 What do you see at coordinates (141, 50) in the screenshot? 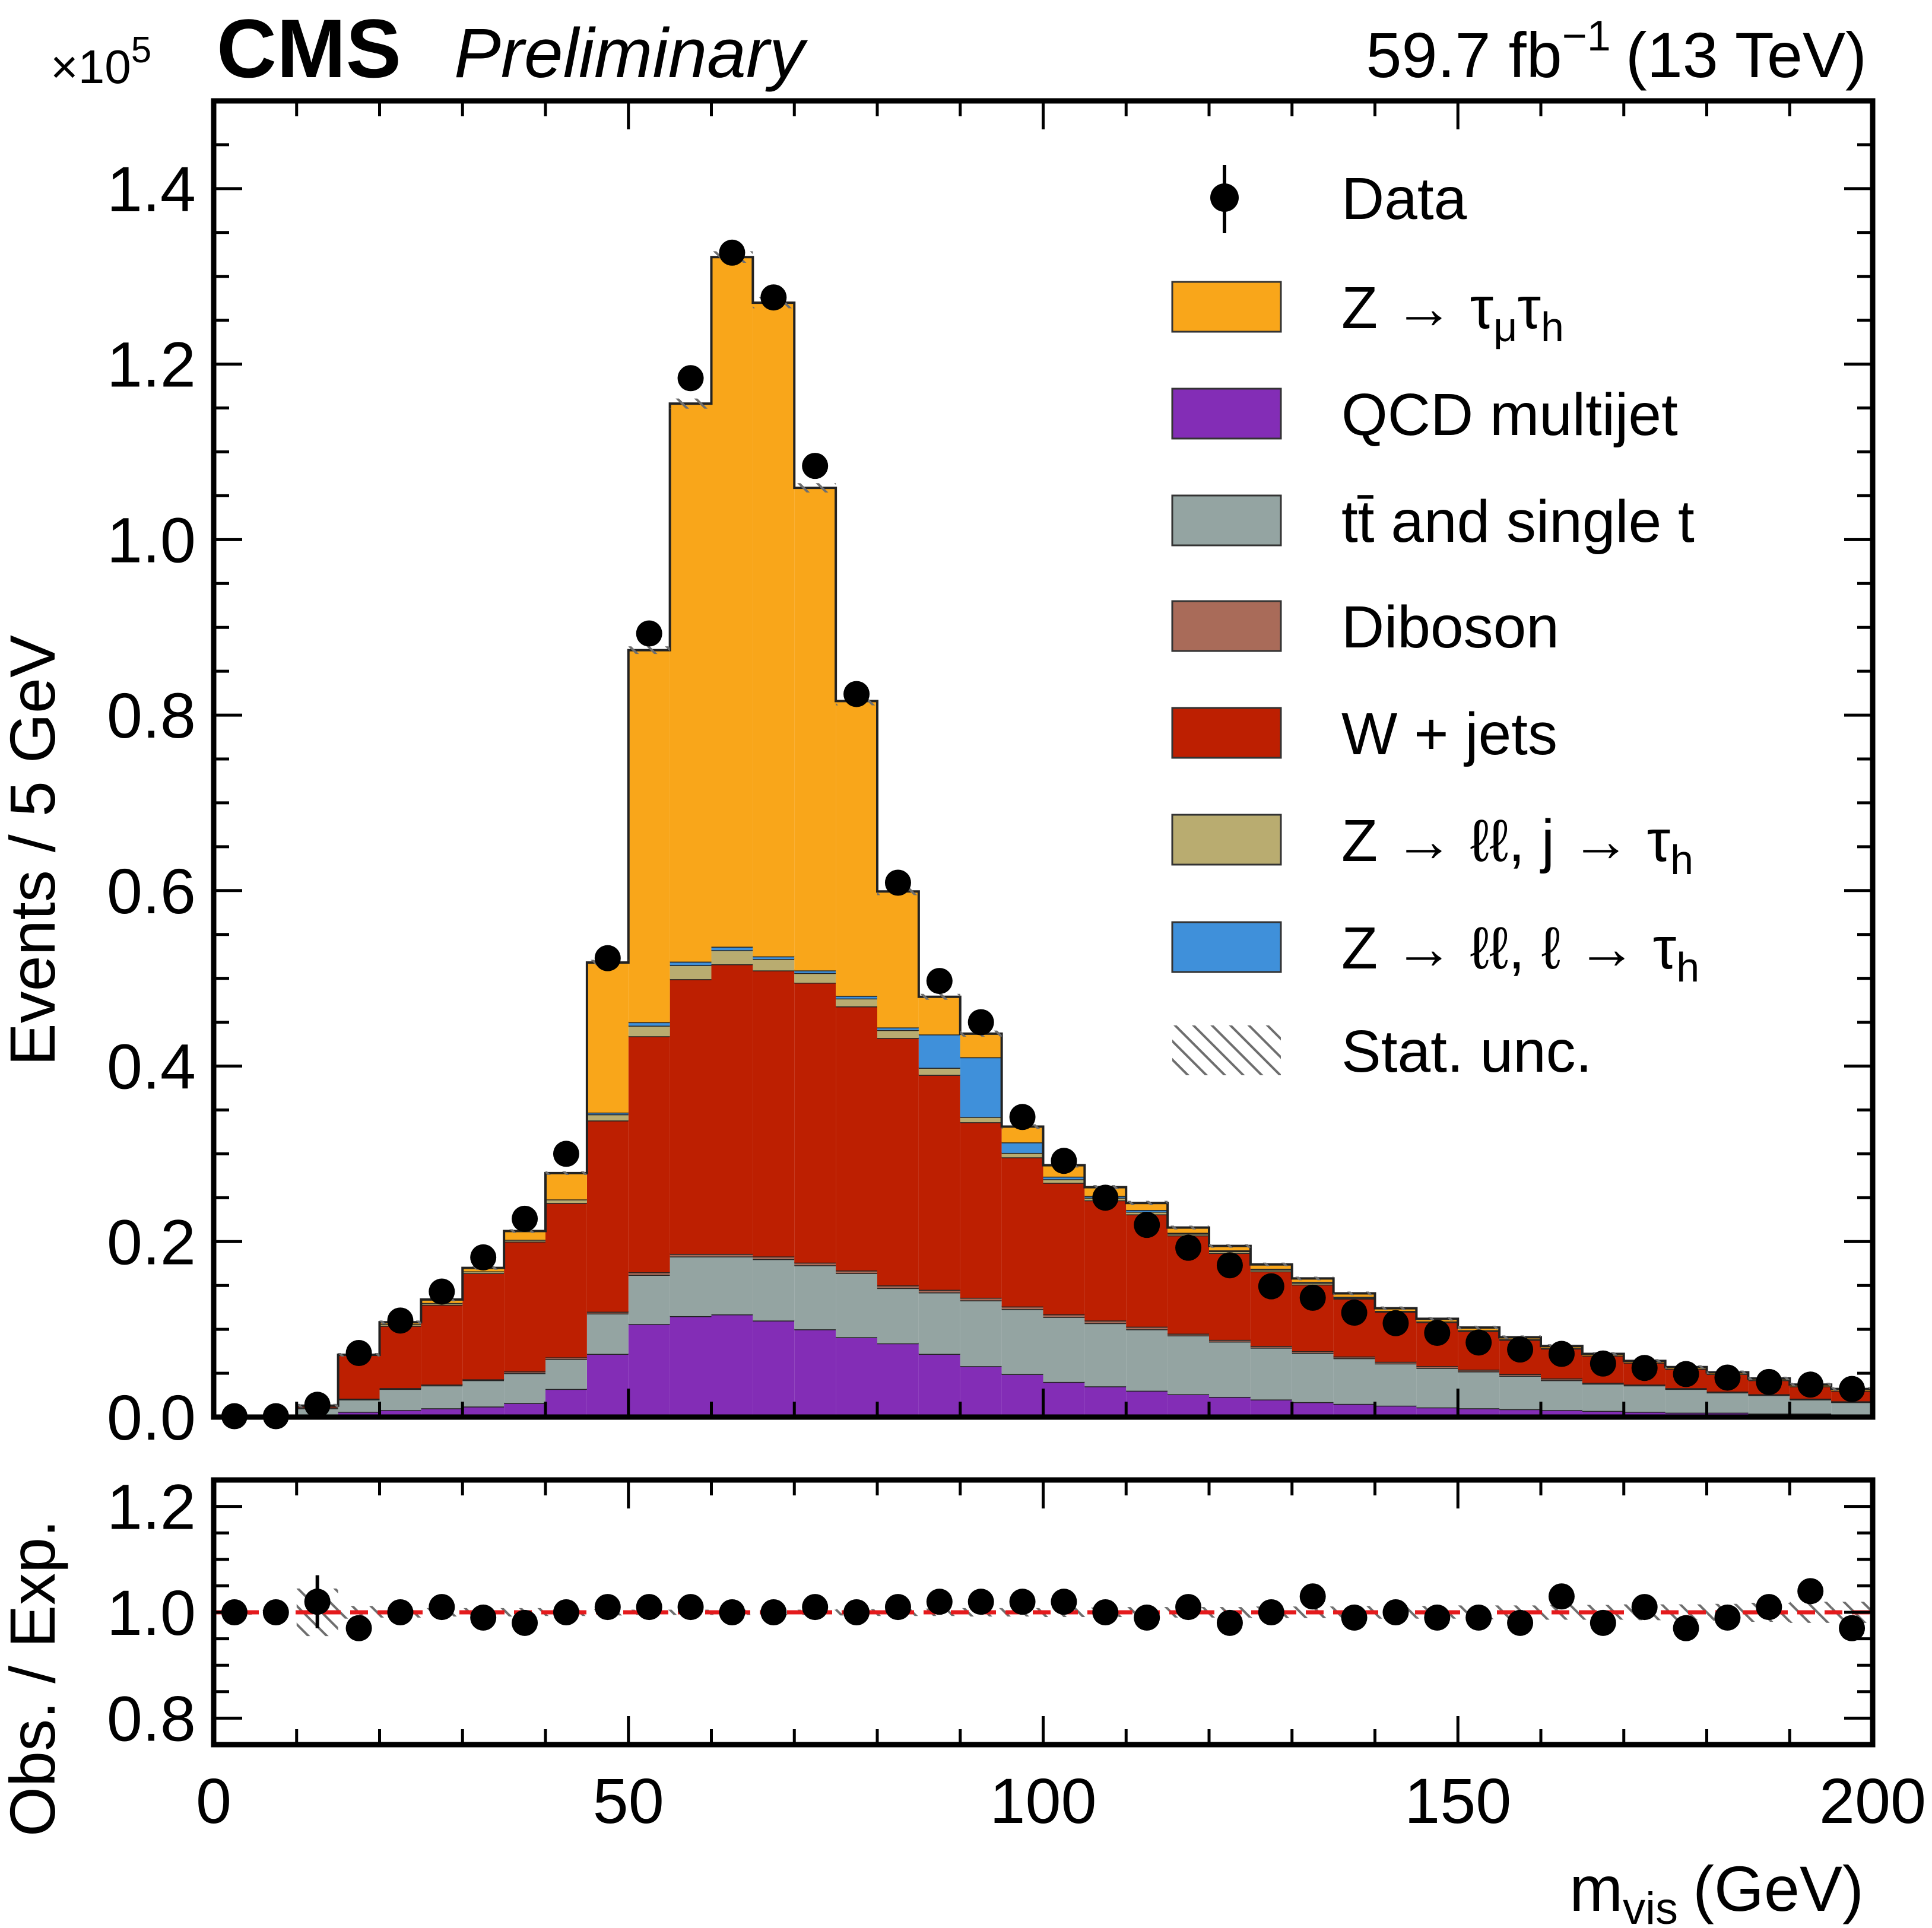
I see `exponent-power: 5` at bounding box center [141, 50].